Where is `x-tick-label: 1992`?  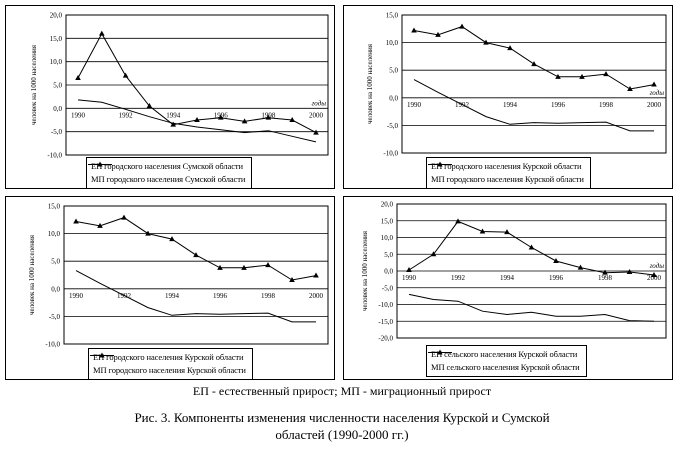 x-tick-label: 1992 is located at coordinates (126, 115).